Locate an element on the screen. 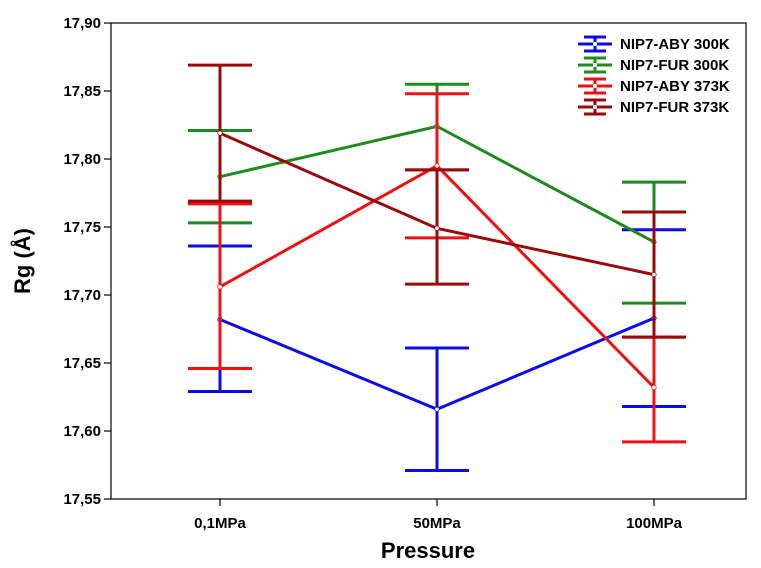  legend-item: NIP7-FUR 300K is located at coordinates (653, 65).